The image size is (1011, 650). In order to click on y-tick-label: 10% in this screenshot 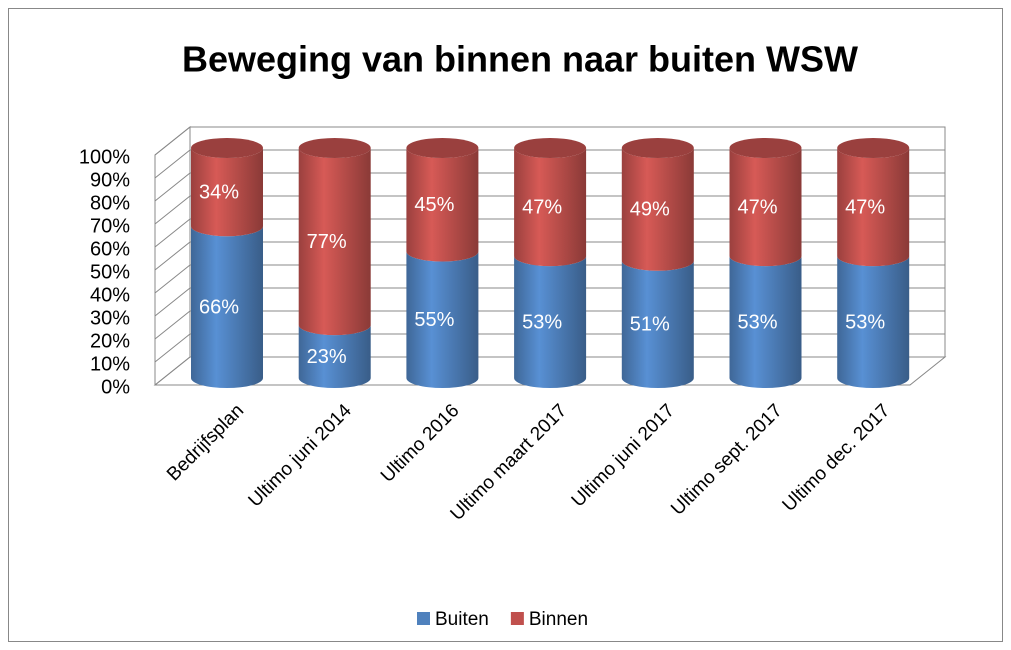, I will do `click(110, 364)`.